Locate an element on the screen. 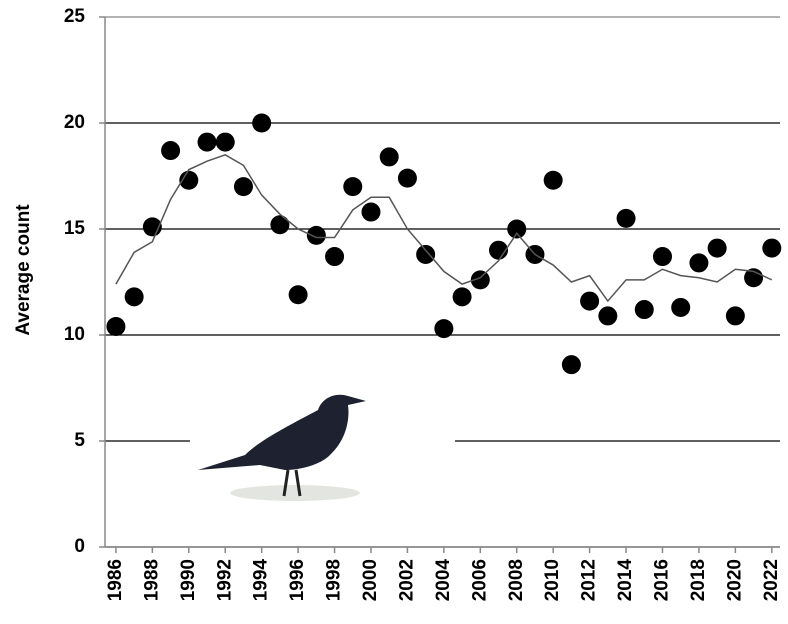  x-tick-label: 2022 is located at coordinates (771, 580).